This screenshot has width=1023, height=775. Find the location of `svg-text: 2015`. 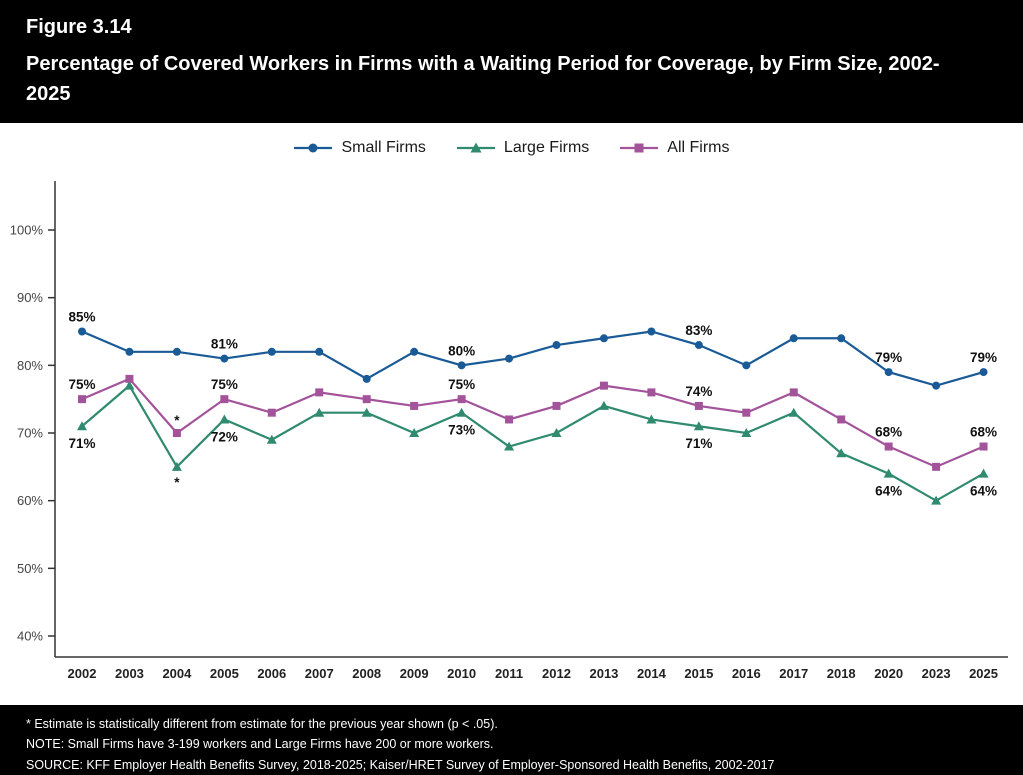

svg-text: 2015 is located at coordinates (698, 673).